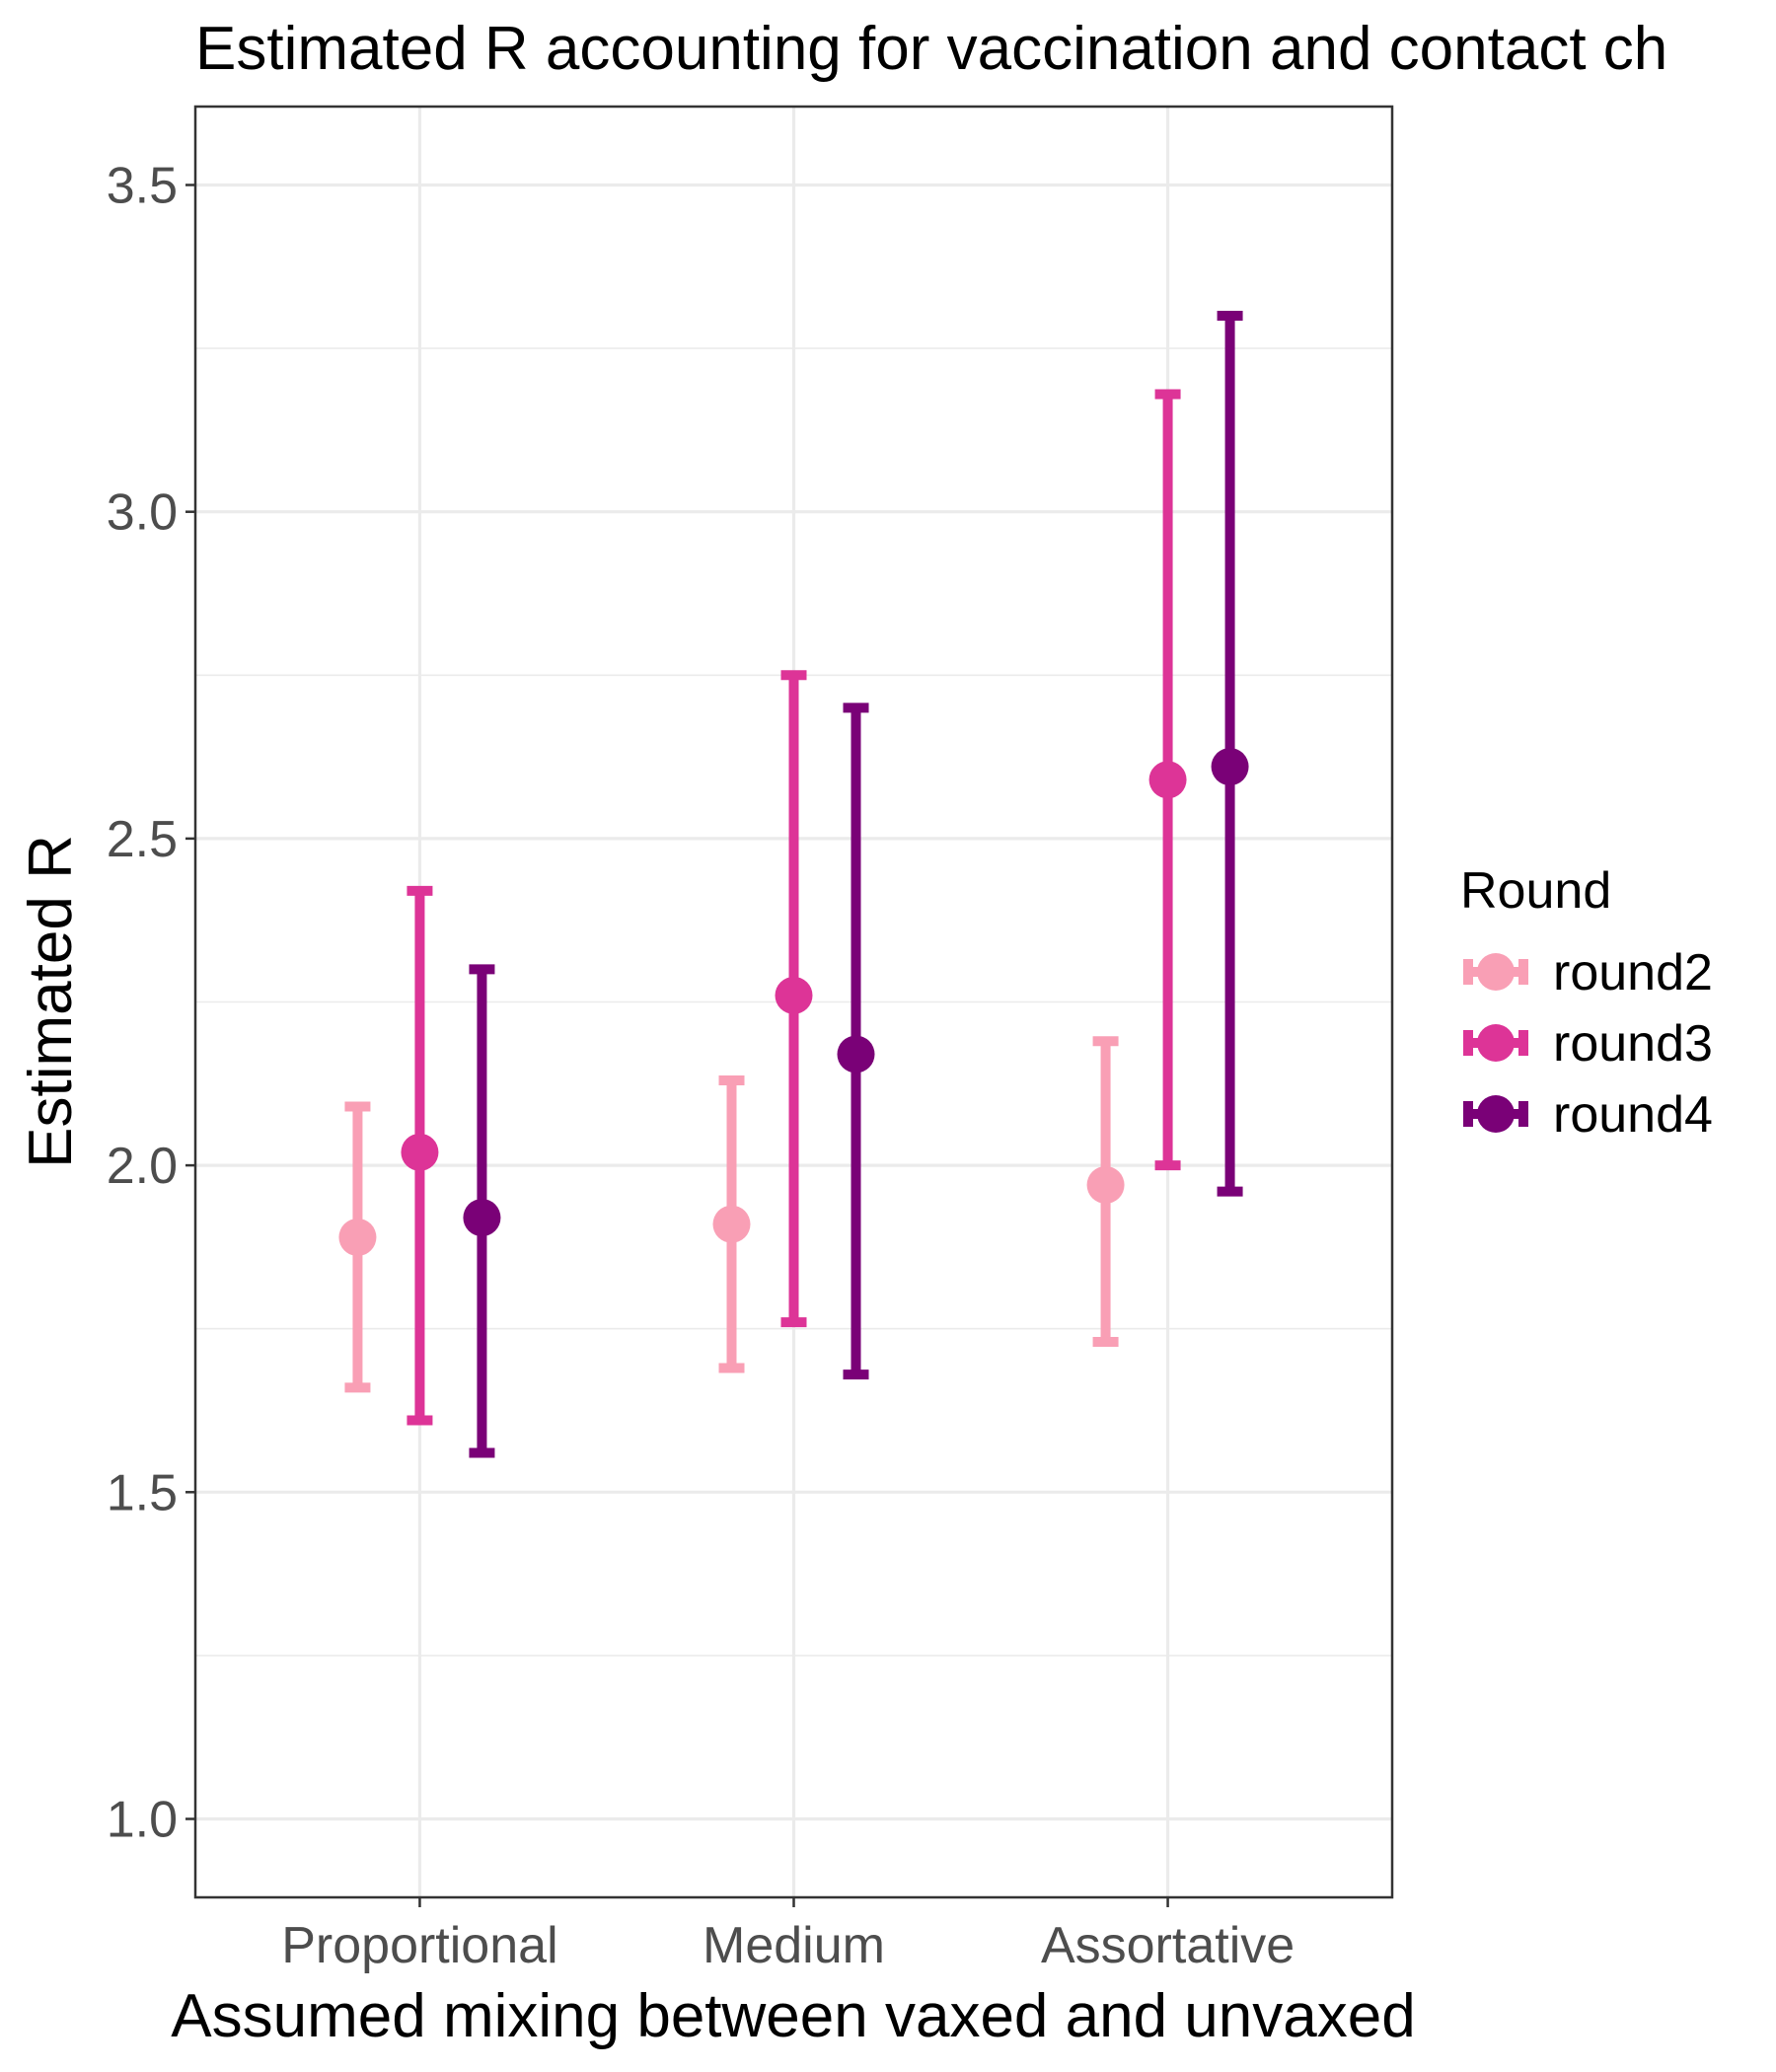  I want to click on legend-title: Round, so click(1536, 891).